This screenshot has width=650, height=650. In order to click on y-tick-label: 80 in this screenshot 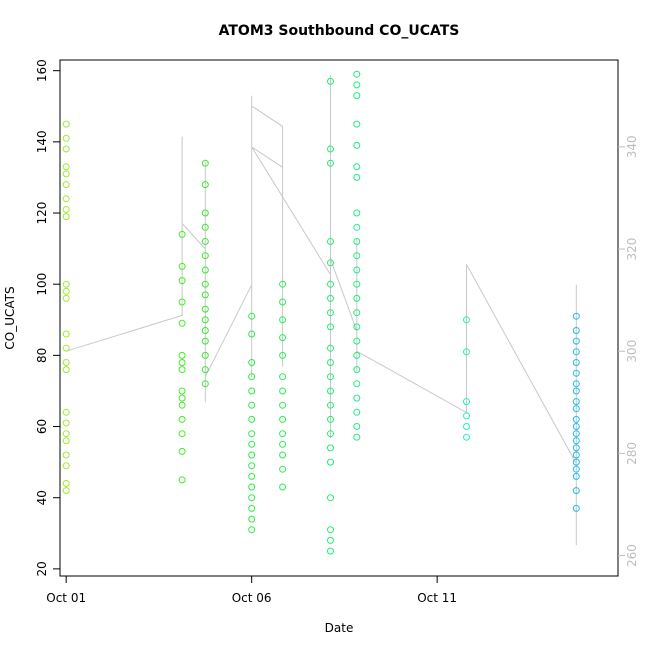, I will do `click(42, 355)`.